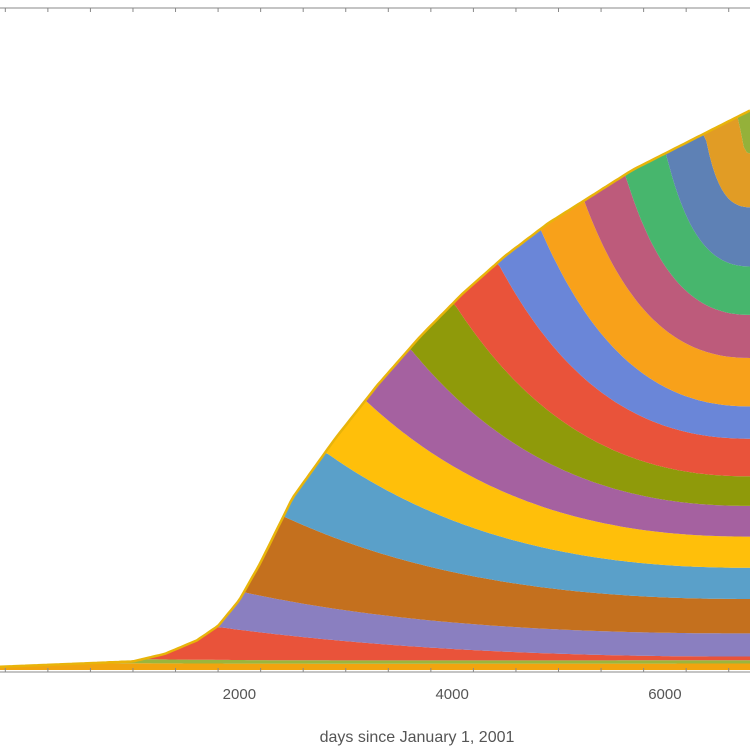  I want to click on x-tick-label-2000: 2000, so click(239, 694).